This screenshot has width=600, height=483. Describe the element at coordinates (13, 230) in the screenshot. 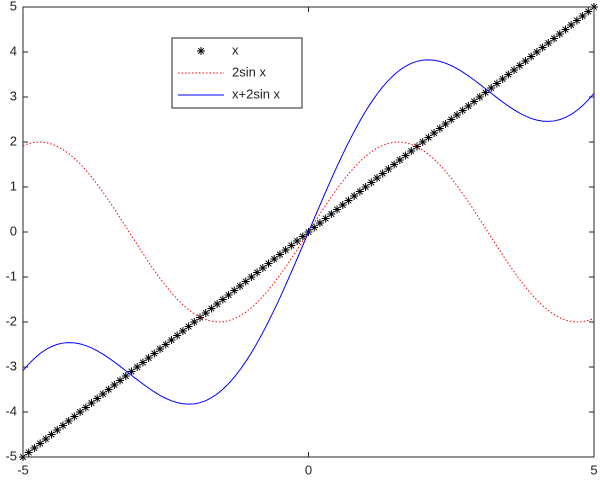

I see `y-tick-label: 0` at that location.